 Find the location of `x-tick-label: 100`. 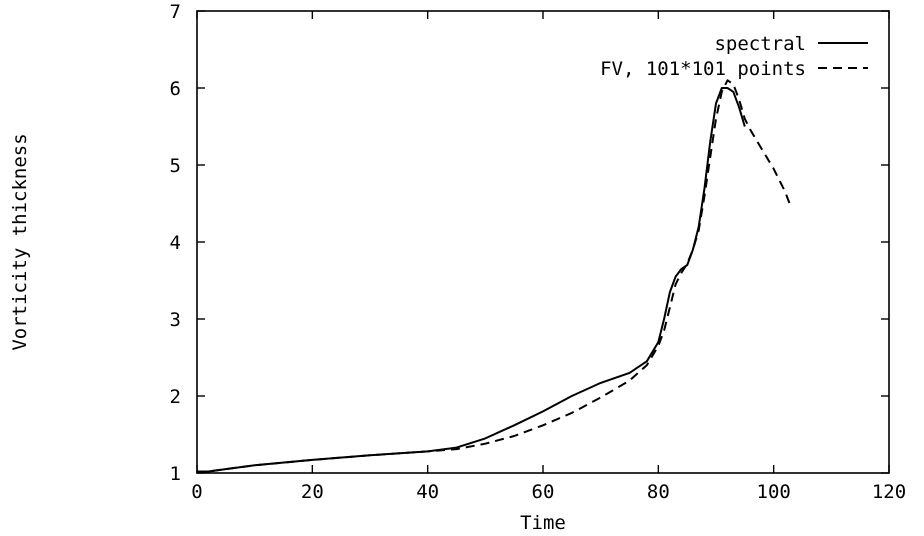

x-tick-label: 100 is located at coordinates (774, 492).